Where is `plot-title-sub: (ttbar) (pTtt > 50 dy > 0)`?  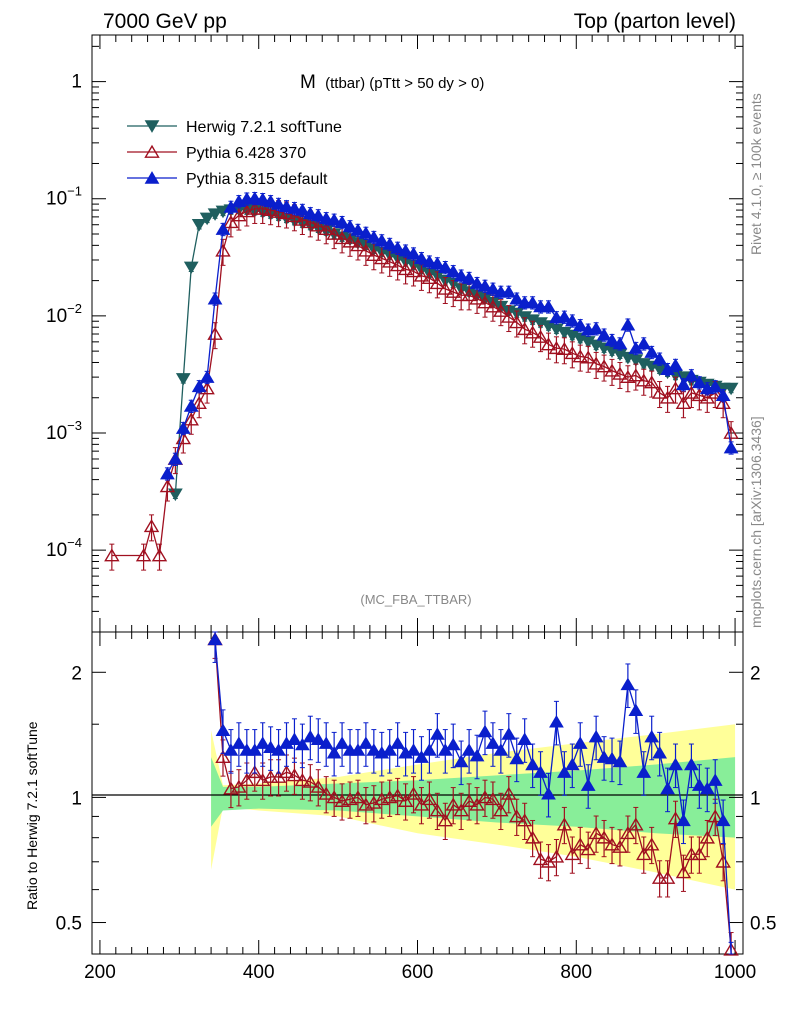
plot-title-sub: (ttbar) (pTtt > 50 dy > 0) is located at coordinates (404, 83).